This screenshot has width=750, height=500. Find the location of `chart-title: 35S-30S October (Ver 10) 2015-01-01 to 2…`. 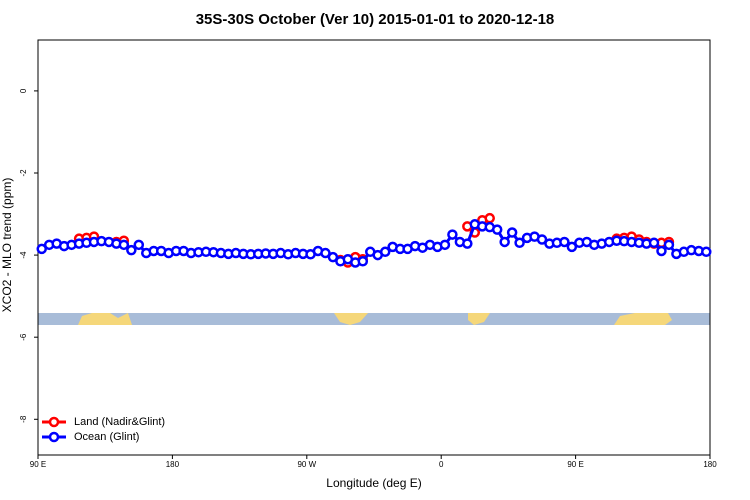

chart-title: 35S-30S October (Ver 10) 2015-01-01 to 2… is located at coordinates (375, 19).